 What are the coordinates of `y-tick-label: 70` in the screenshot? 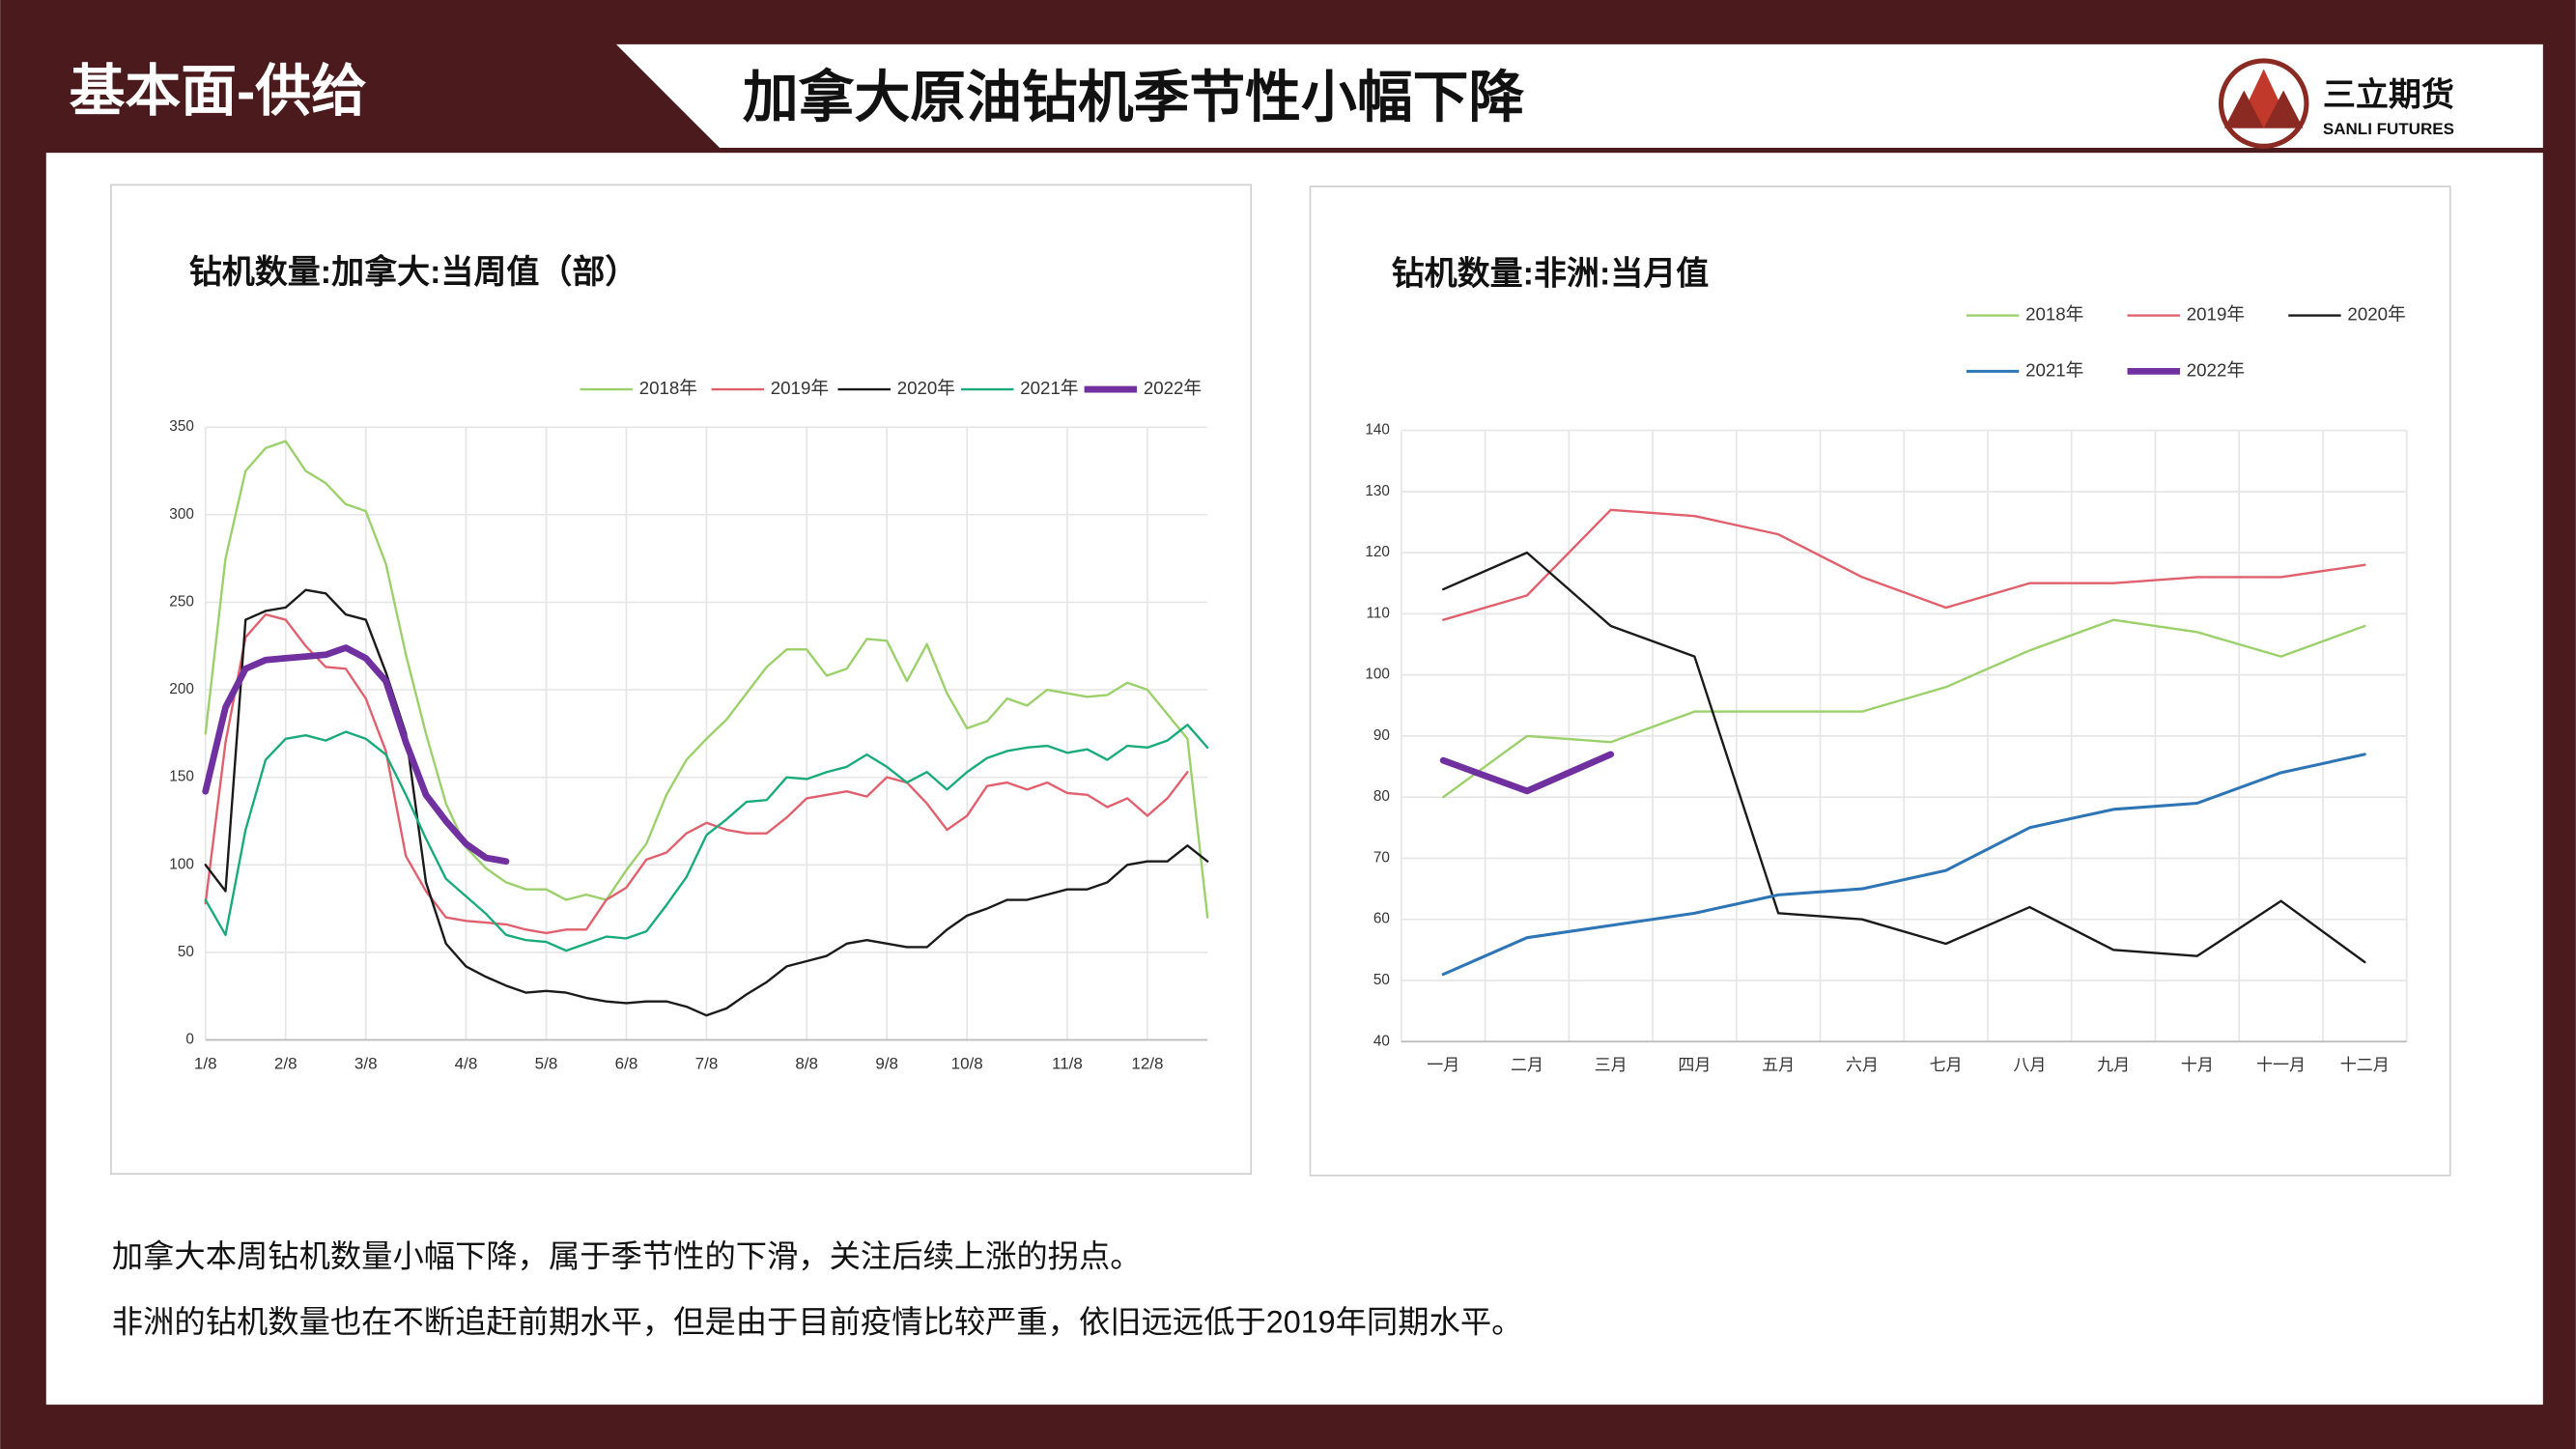 It's located at (1381, 857).